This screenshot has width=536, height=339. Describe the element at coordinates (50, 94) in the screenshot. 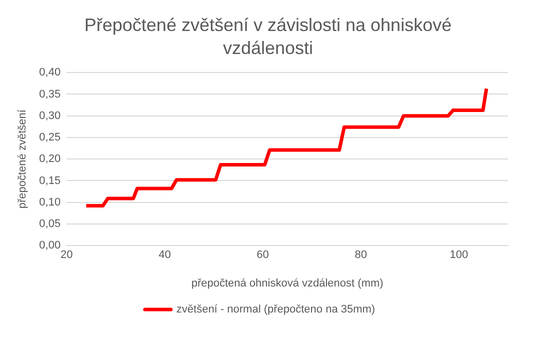

I see `y-tick-label: 0,35` at that location.